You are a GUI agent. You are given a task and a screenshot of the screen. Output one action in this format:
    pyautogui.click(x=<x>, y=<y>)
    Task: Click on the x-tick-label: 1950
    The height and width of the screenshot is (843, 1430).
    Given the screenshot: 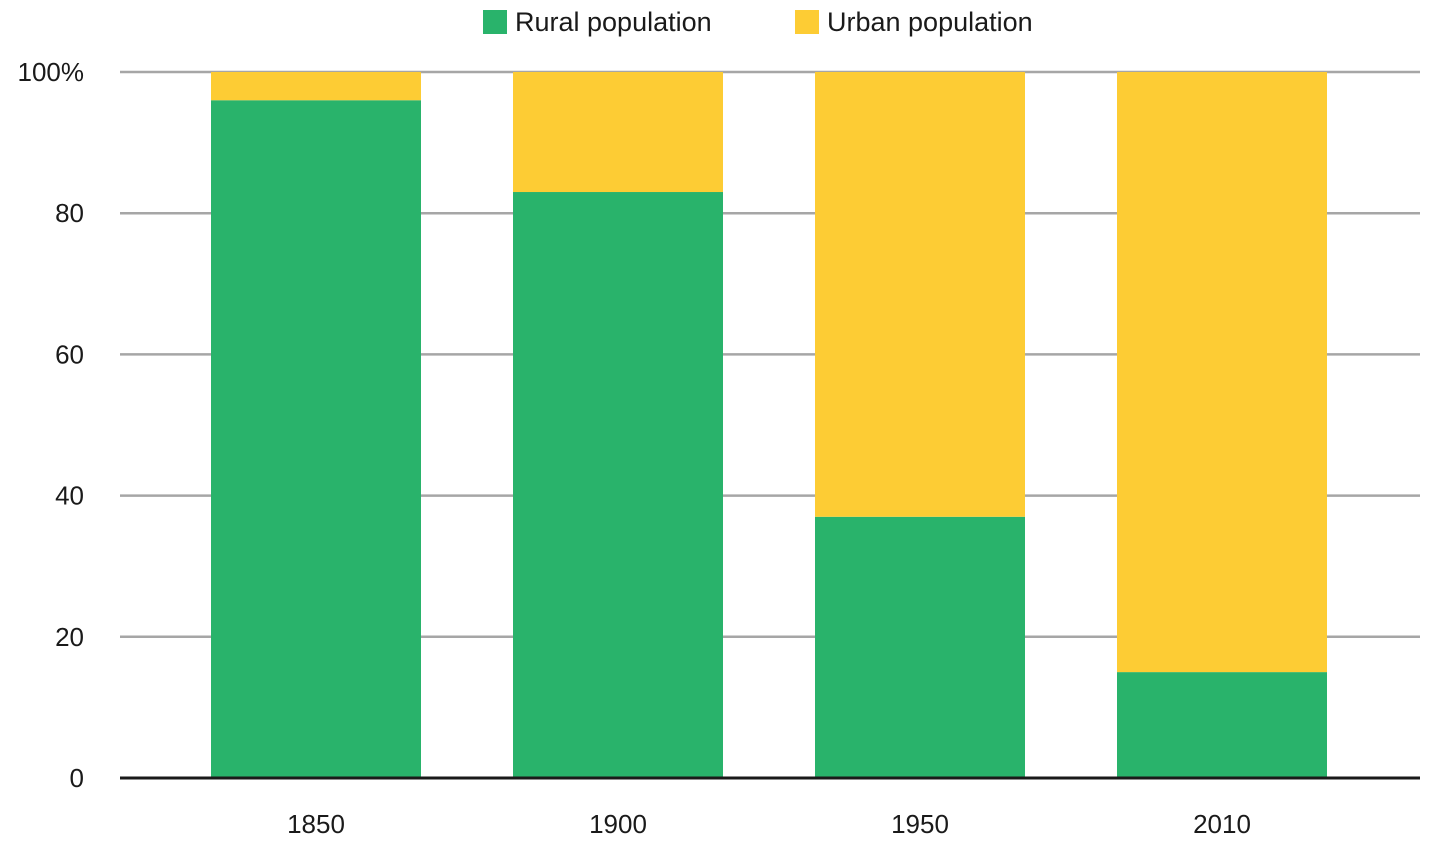 What is the action you would take?
    pyautogui.click(x=920, y=824)
    